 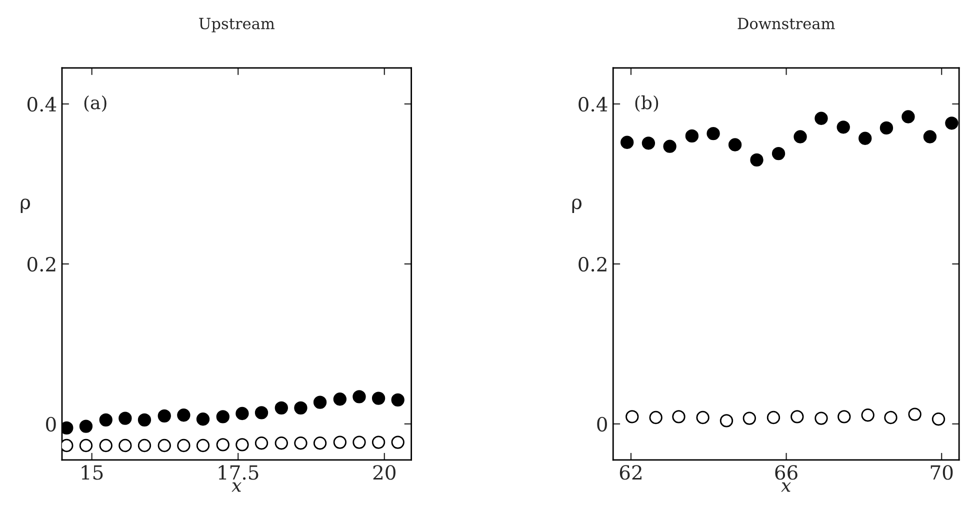 I want to click on x-tick-label: 70, so click(x=941, y=472).